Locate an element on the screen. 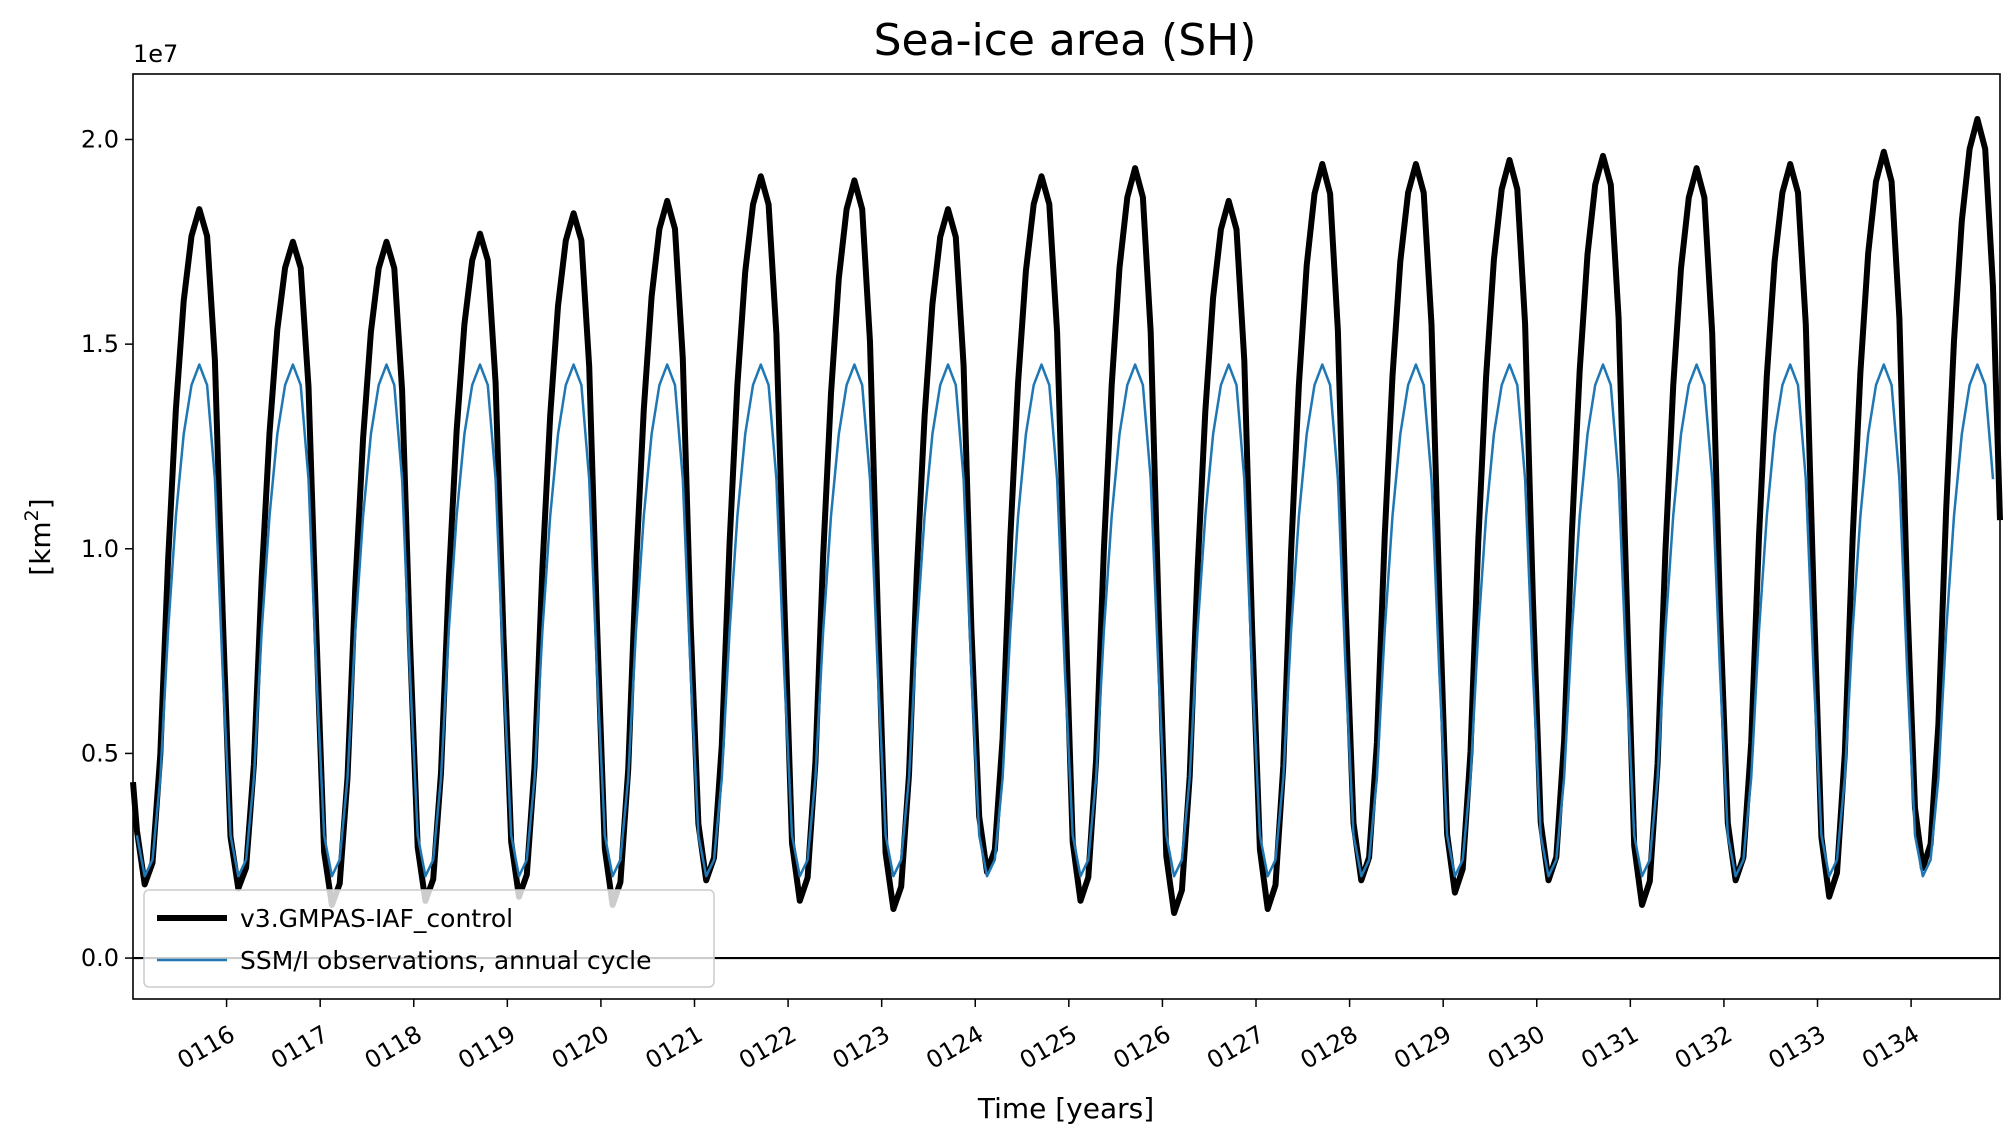  x-tick-label: 0122 is located at coordinates (767, 1047).